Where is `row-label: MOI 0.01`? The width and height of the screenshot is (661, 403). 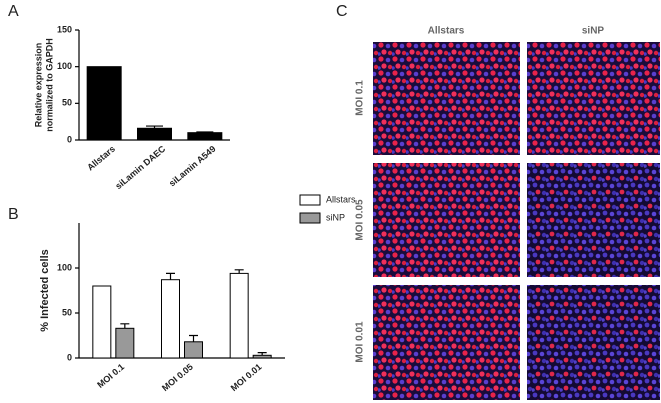
row-label: MOI 0.01 is located at coordinates (360, 342).